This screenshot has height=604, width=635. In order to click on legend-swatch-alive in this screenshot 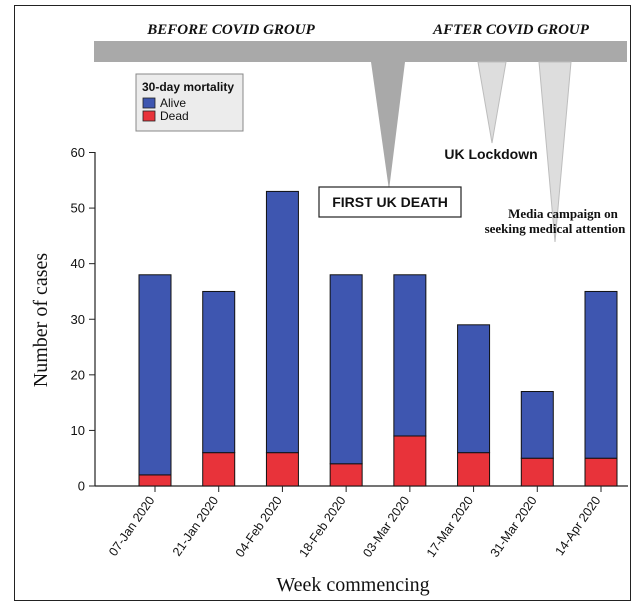, I will do `click(149, 103)`.